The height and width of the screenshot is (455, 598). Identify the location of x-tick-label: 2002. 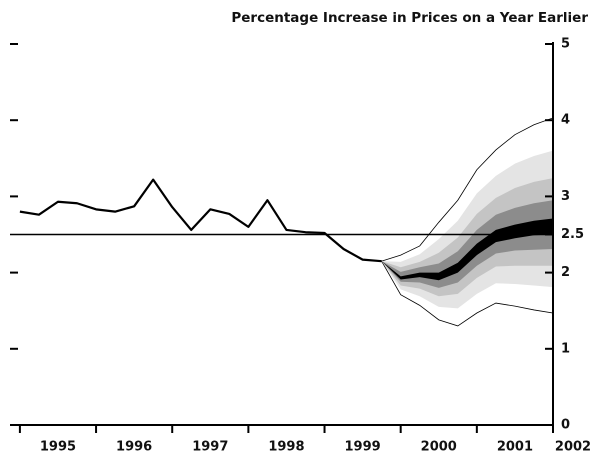
(573, 447).